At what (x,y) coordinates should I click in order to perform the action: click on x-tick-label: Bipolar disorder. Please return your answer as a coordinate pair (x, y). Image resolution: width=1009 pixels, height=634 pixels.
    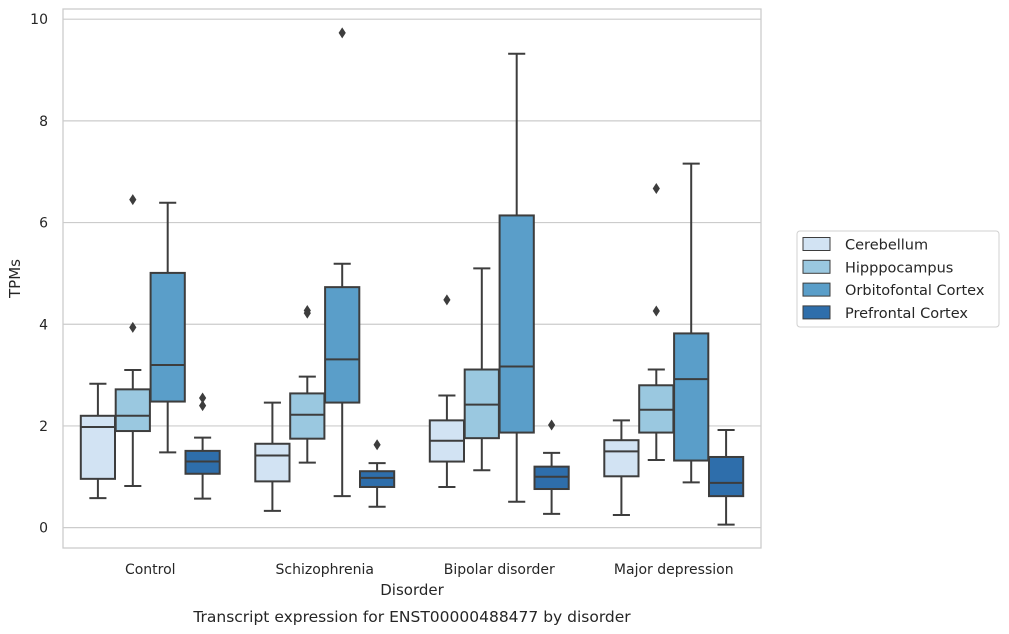
    Looking at the image, I should click on (499, 570).